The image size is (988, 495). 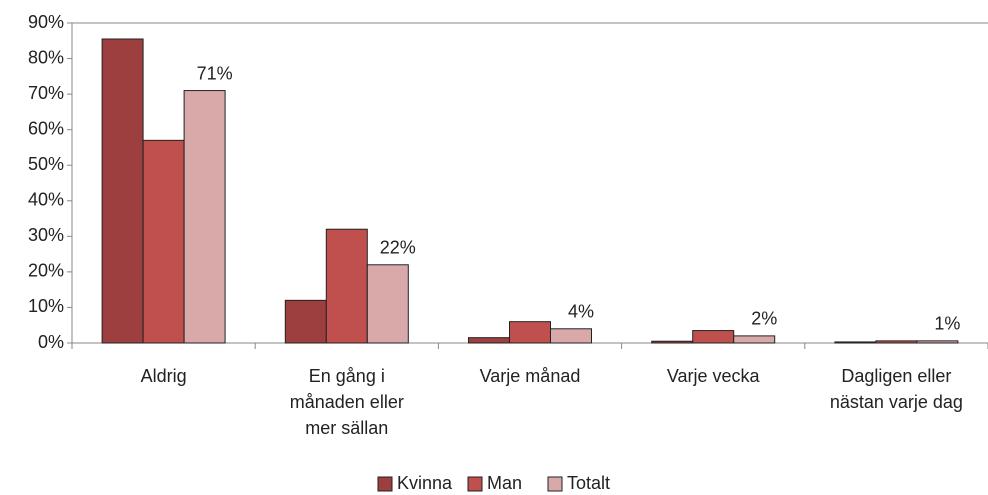 I want to click on y-tick-label: 20%, so click(x=46, y=271).